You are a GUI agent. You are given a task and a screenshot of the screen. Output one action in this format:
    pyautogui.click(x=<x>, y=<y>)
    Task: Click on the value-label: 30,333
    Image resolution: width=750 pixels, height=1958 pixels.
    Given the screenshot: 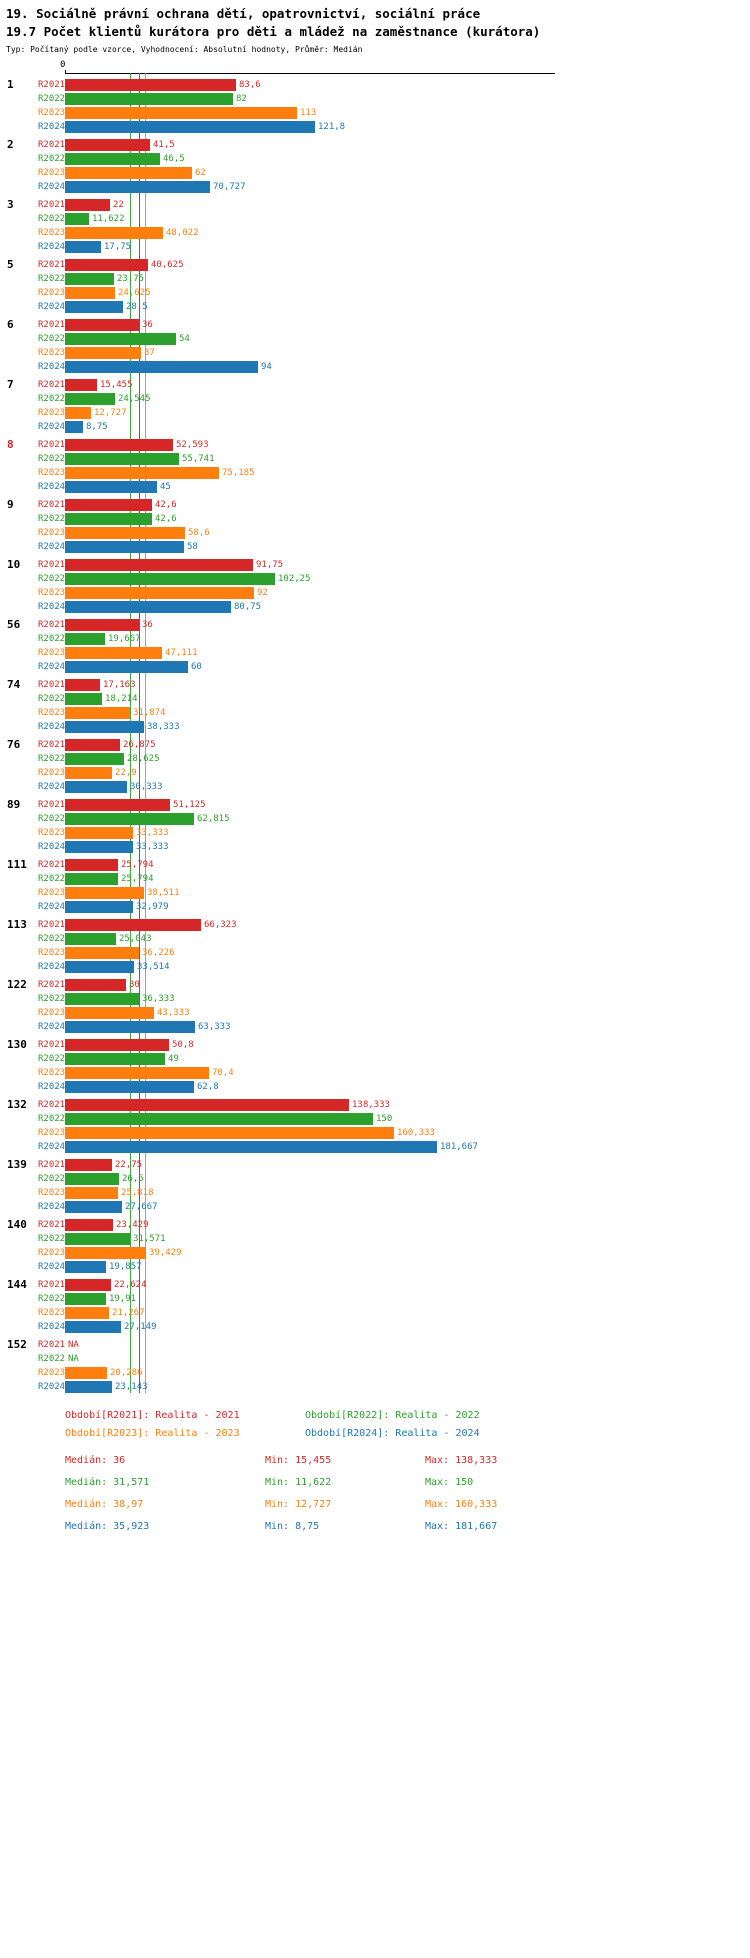 What is the action you would take?
    pyautogui.click(x=146, y=787)
    